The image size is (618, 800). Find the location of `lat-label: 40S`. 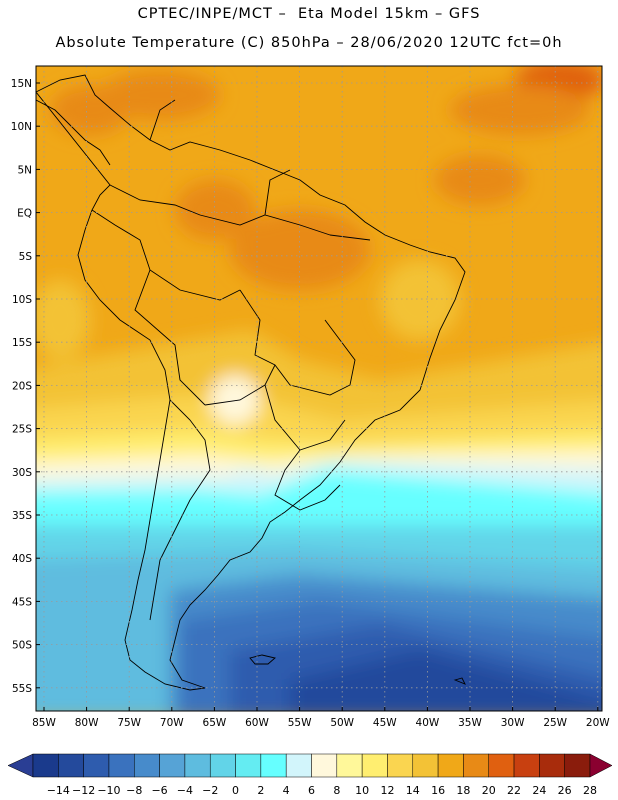

lat-label: 40S is located at coordinates (22, 559).